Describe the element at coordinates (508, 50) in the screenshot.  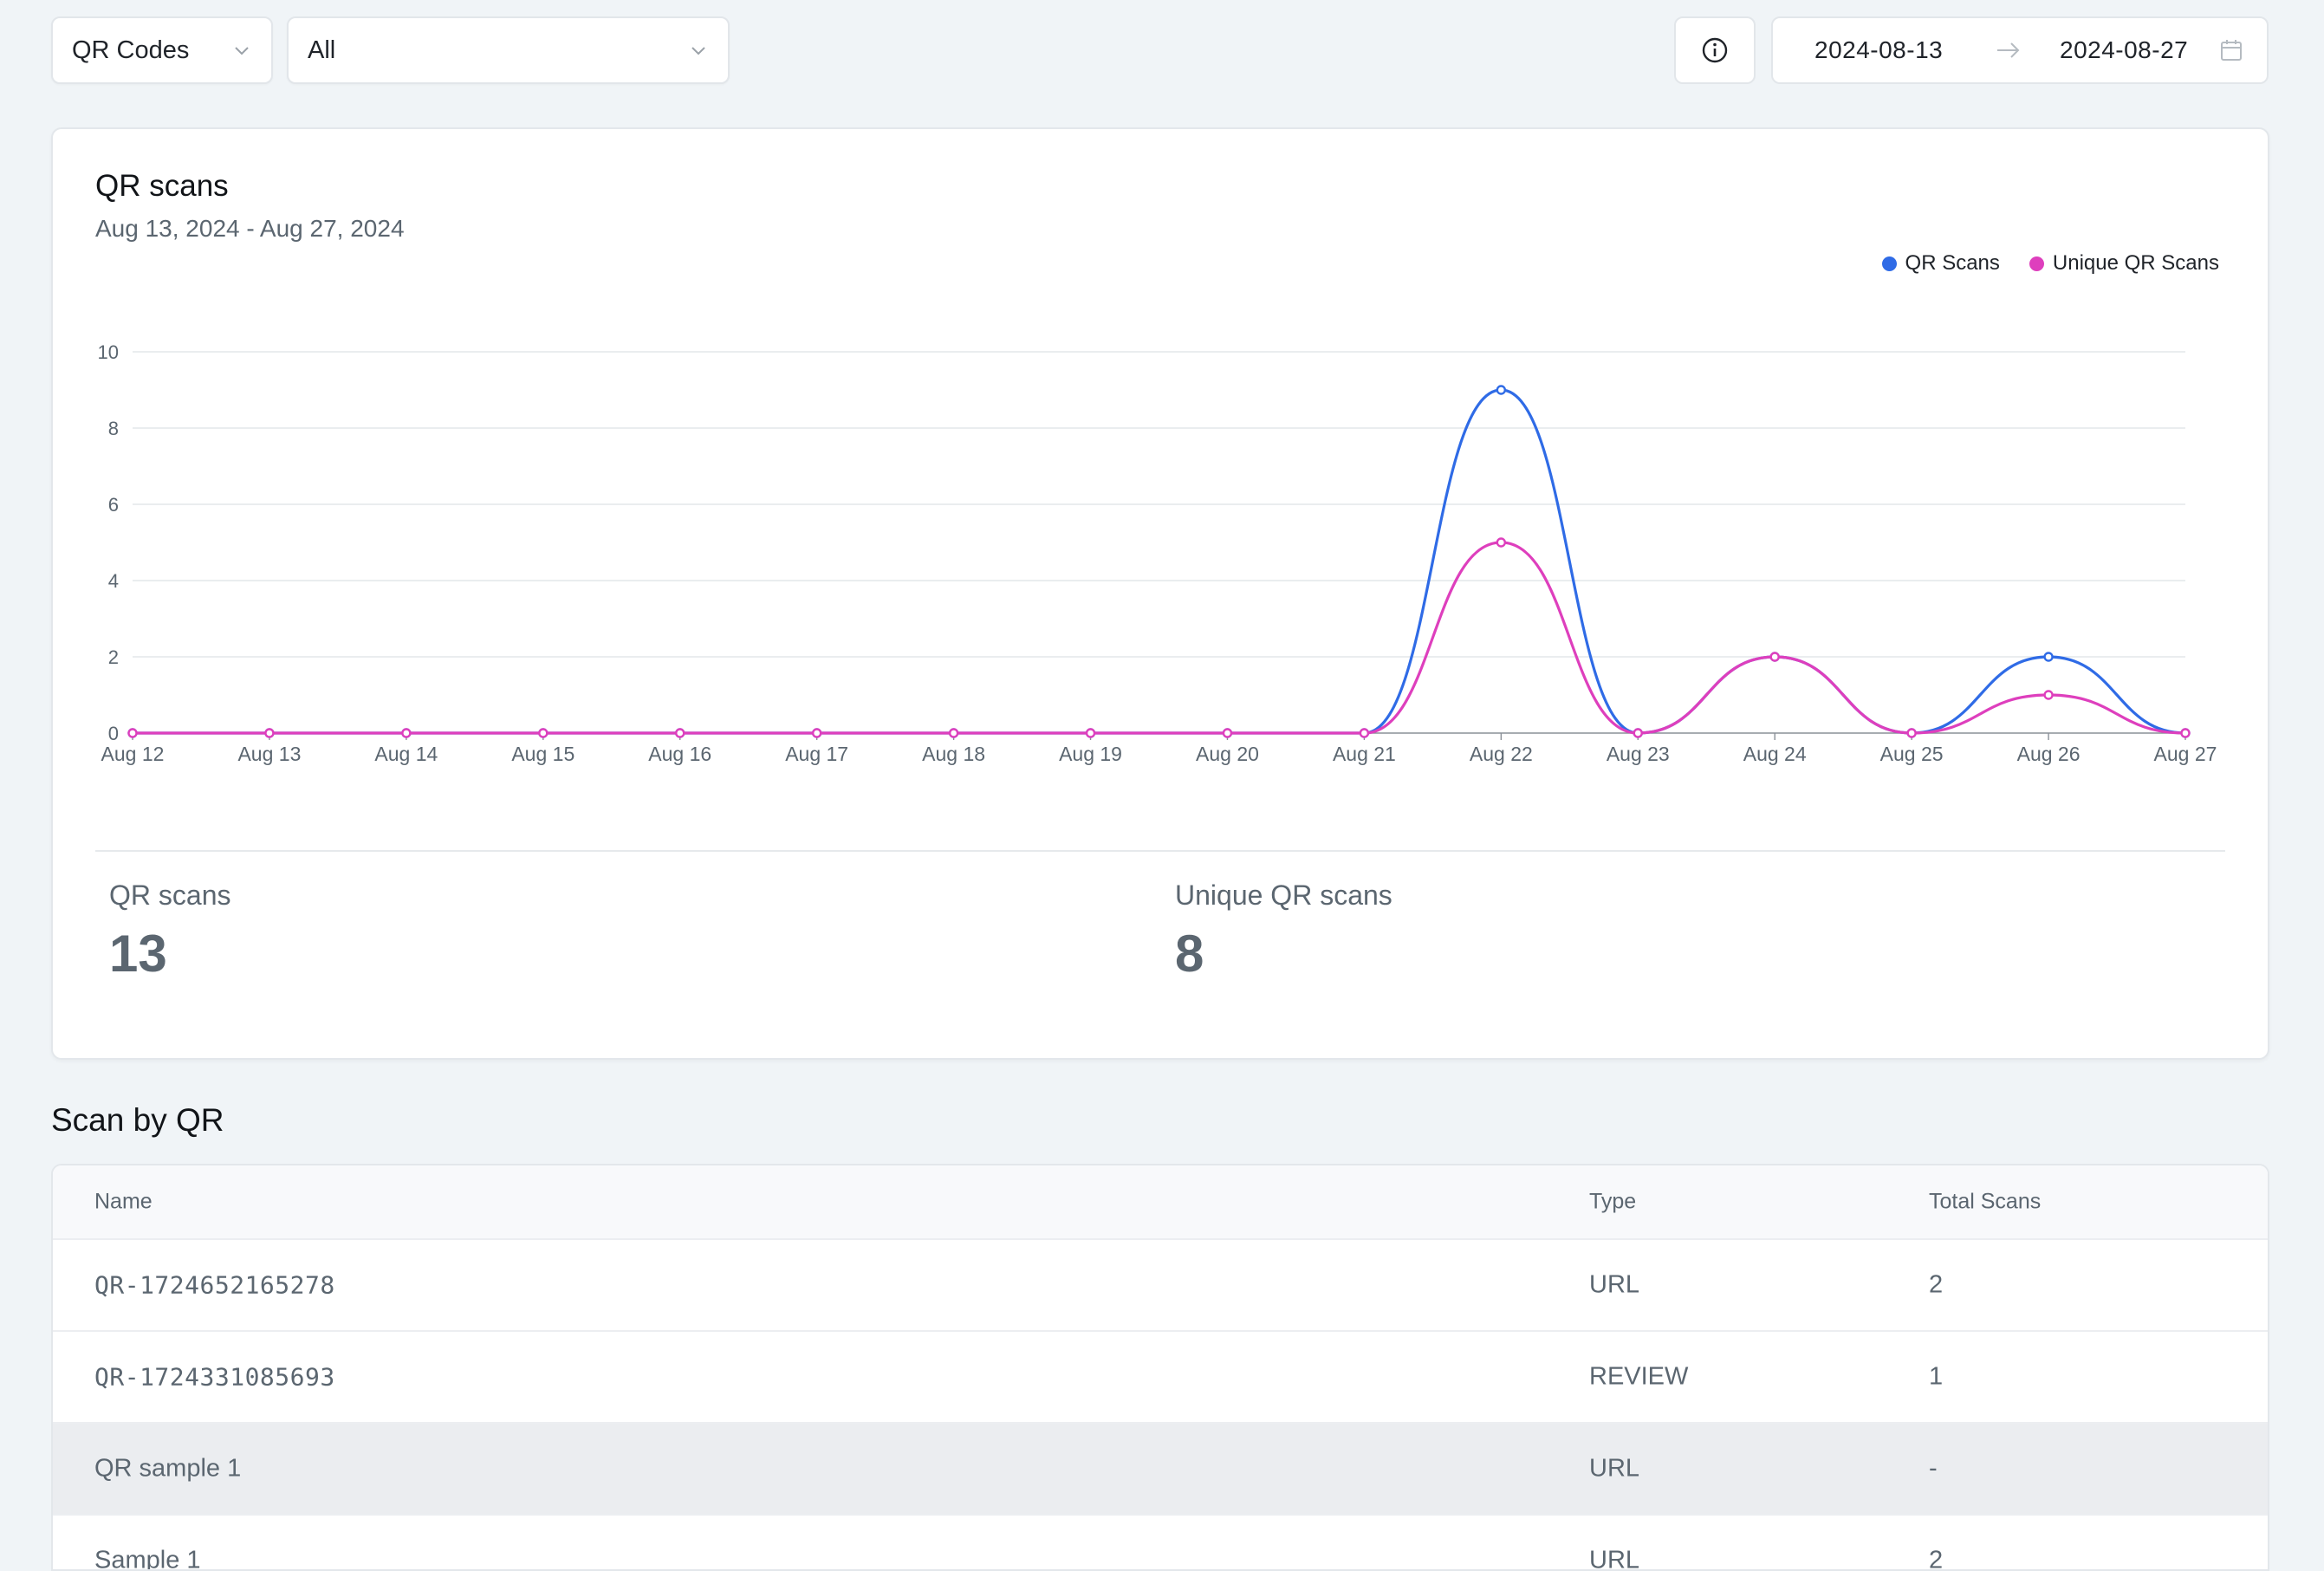
I see `item-select: All` at that location.